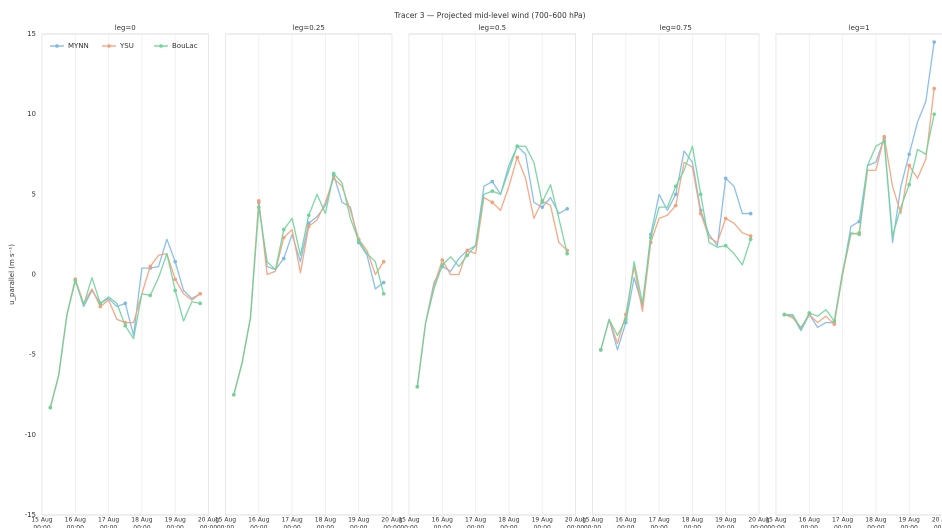 This screenshot has height=528, width=942. What do you see at coordinates (161, 46) in the screenshot?
I see `legend-marker` at bounding box center [161, 46].